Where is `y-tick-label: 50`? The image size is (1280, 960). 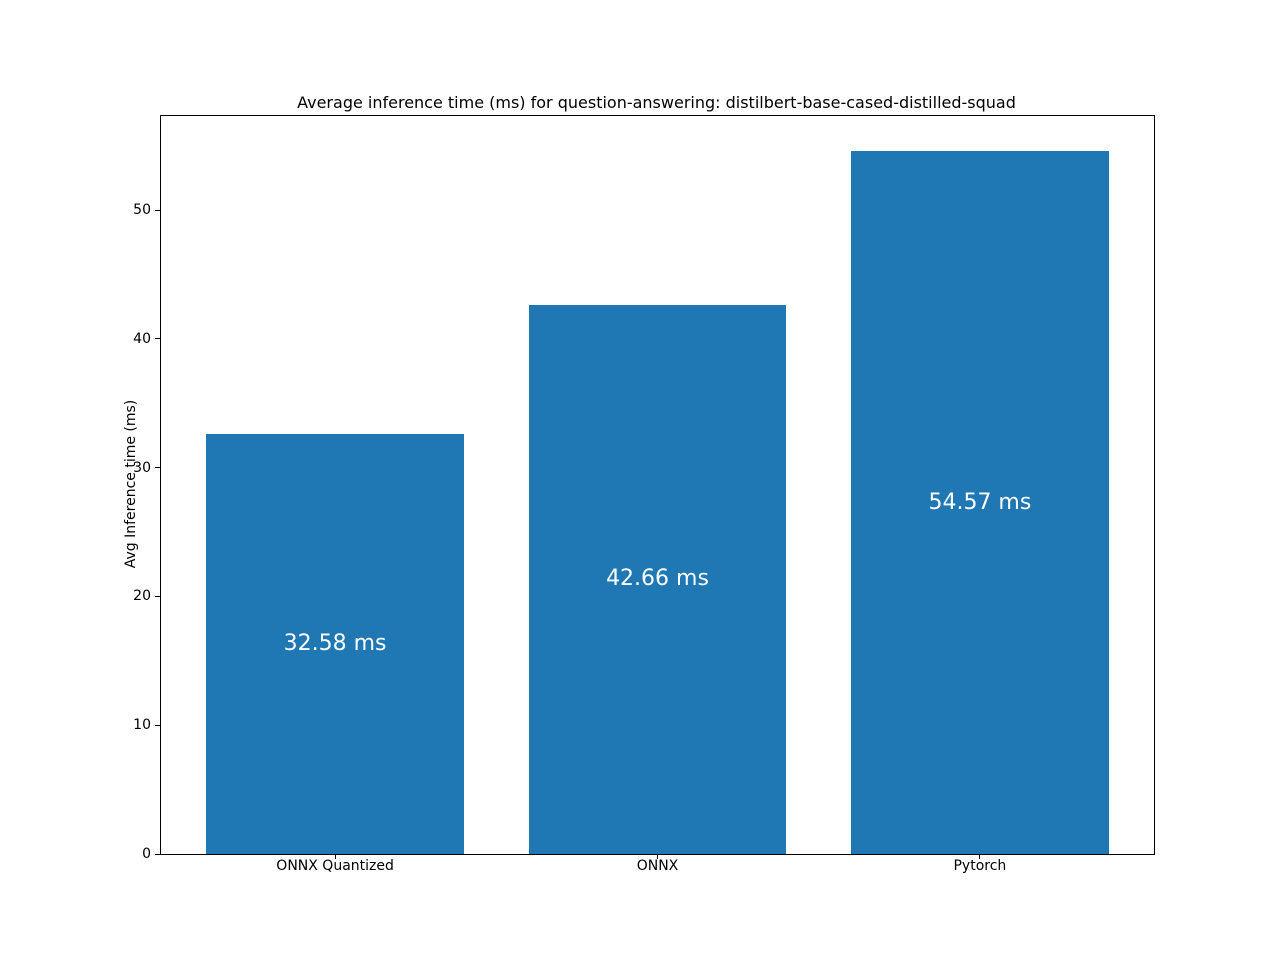
y-tick-label: 50 is located at coordinates (142, 210).